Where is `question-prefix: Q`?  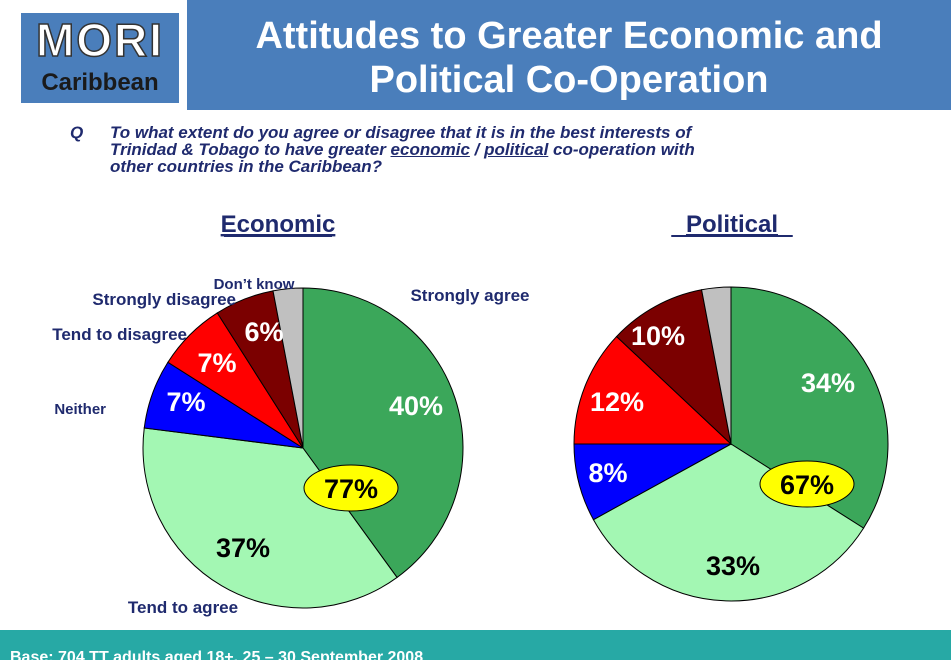 question-prefix: Q is located at coordinates (77, 132).